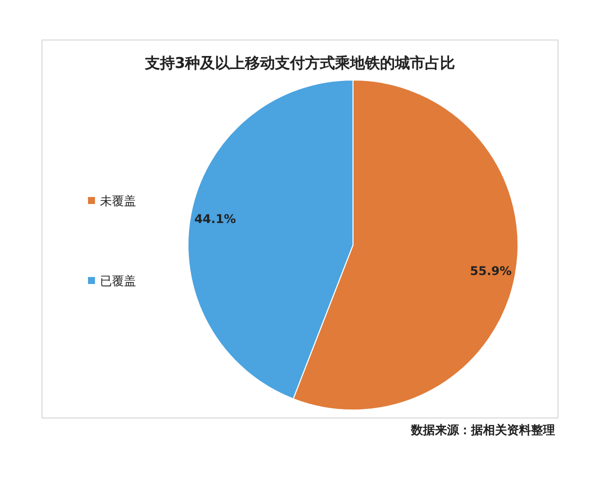  Describe the element at coordinates (300, 63) in the screenshot. I see `chart-title: 支持3种及以上移动支付方式乘地铁的城市占比` at that location.